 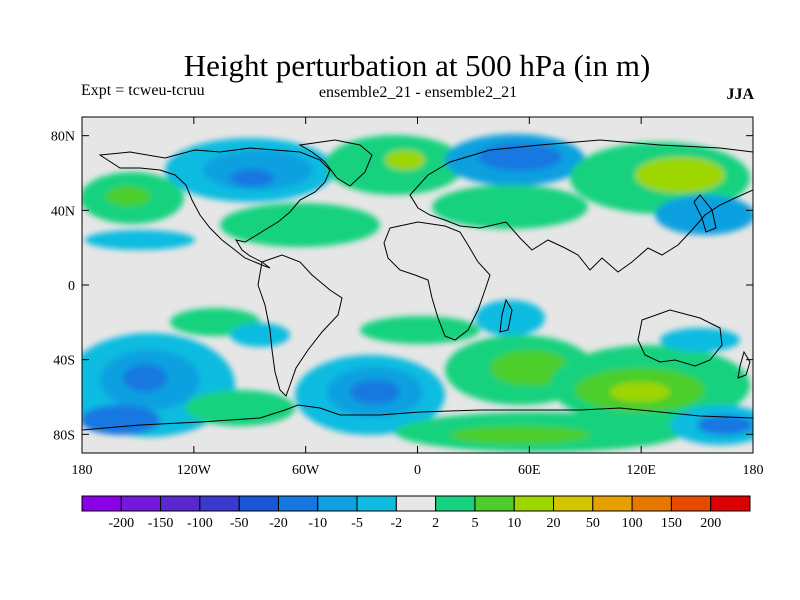 What do you see at coordinates (520, 435) in the screenshot?
I see `contour-antarctic-positive-core` at bounding box center [520, 435].